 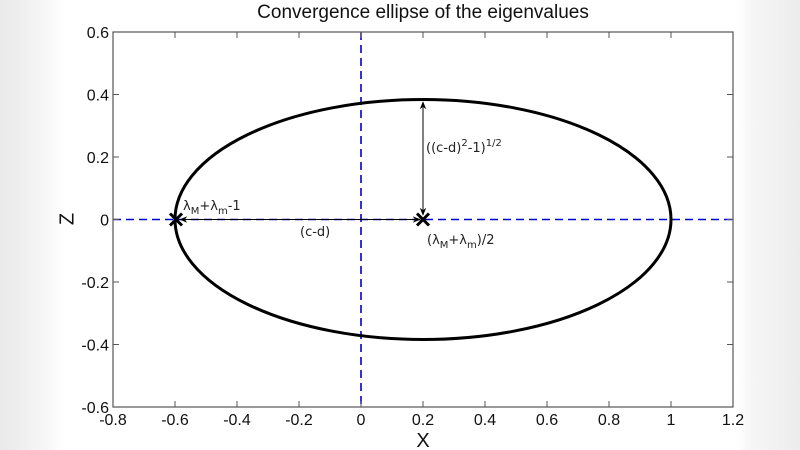 What do you see at coordinates (98, 33) in the screenshot?
I see `y-tick-label: 0.6` at bounding box center [98, 33].